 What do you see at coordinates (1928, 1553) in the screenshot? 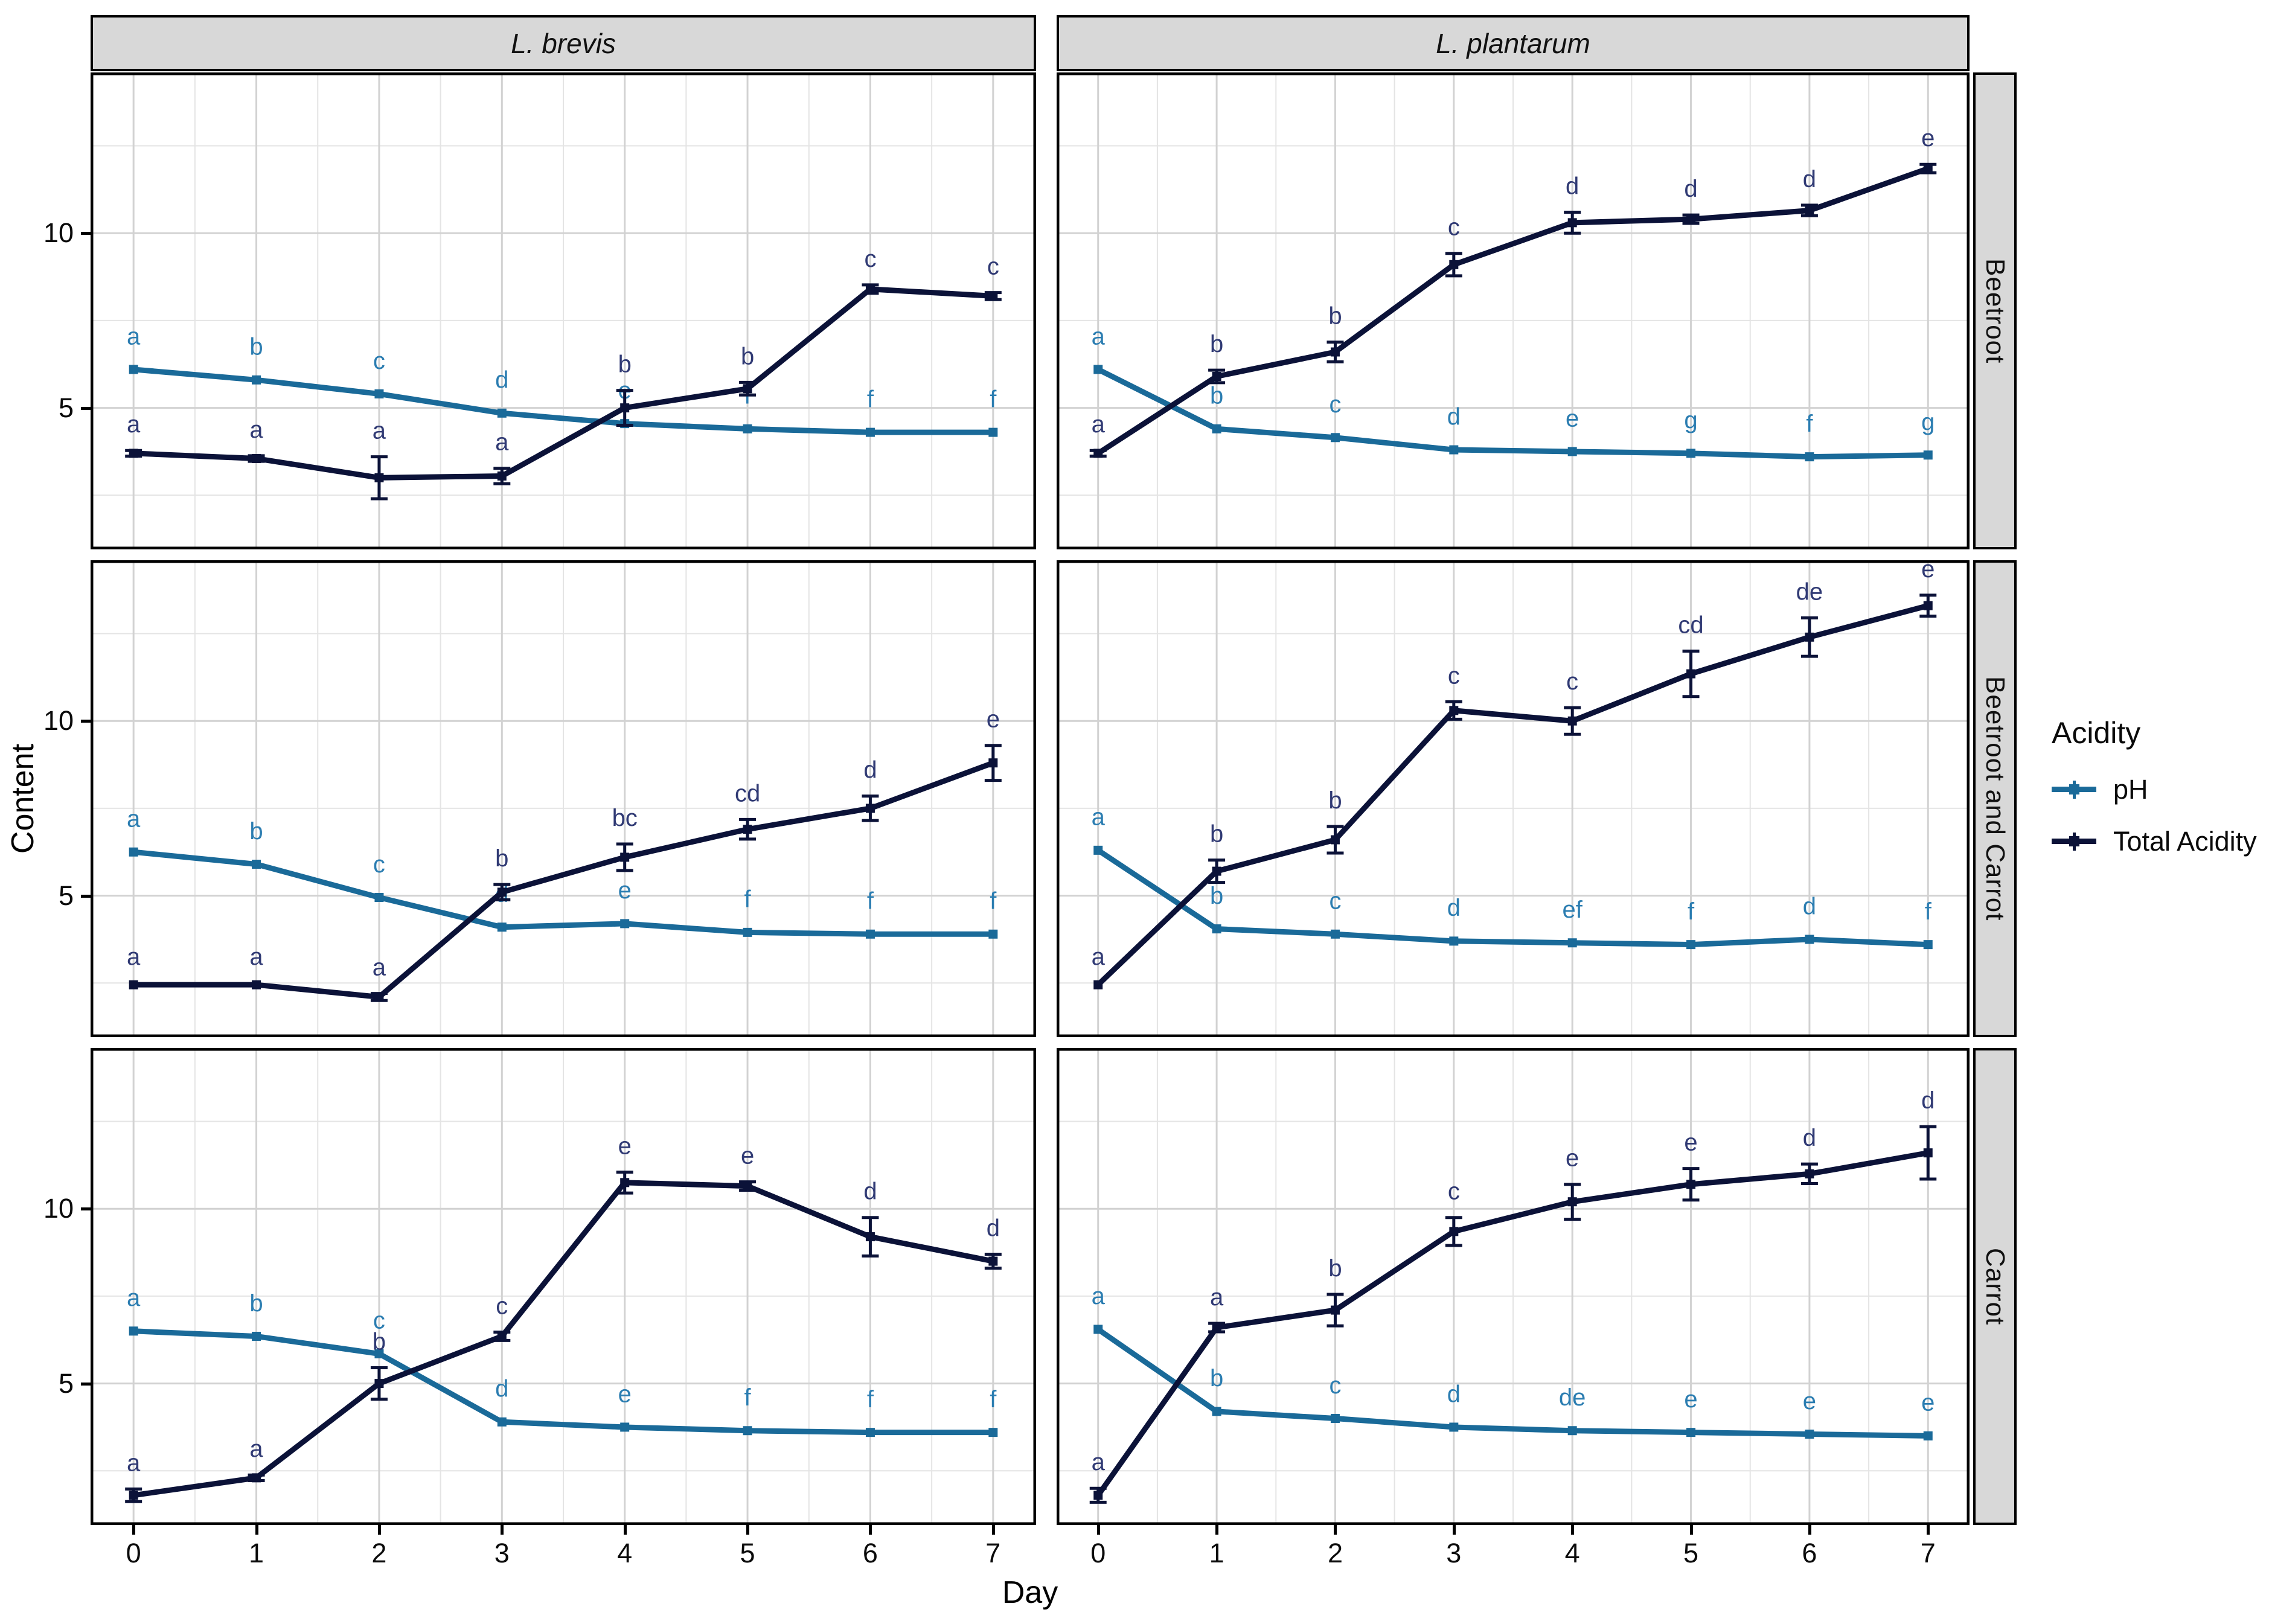
I see `x-tick-label: 7` at bounding box center [1928, 1553].